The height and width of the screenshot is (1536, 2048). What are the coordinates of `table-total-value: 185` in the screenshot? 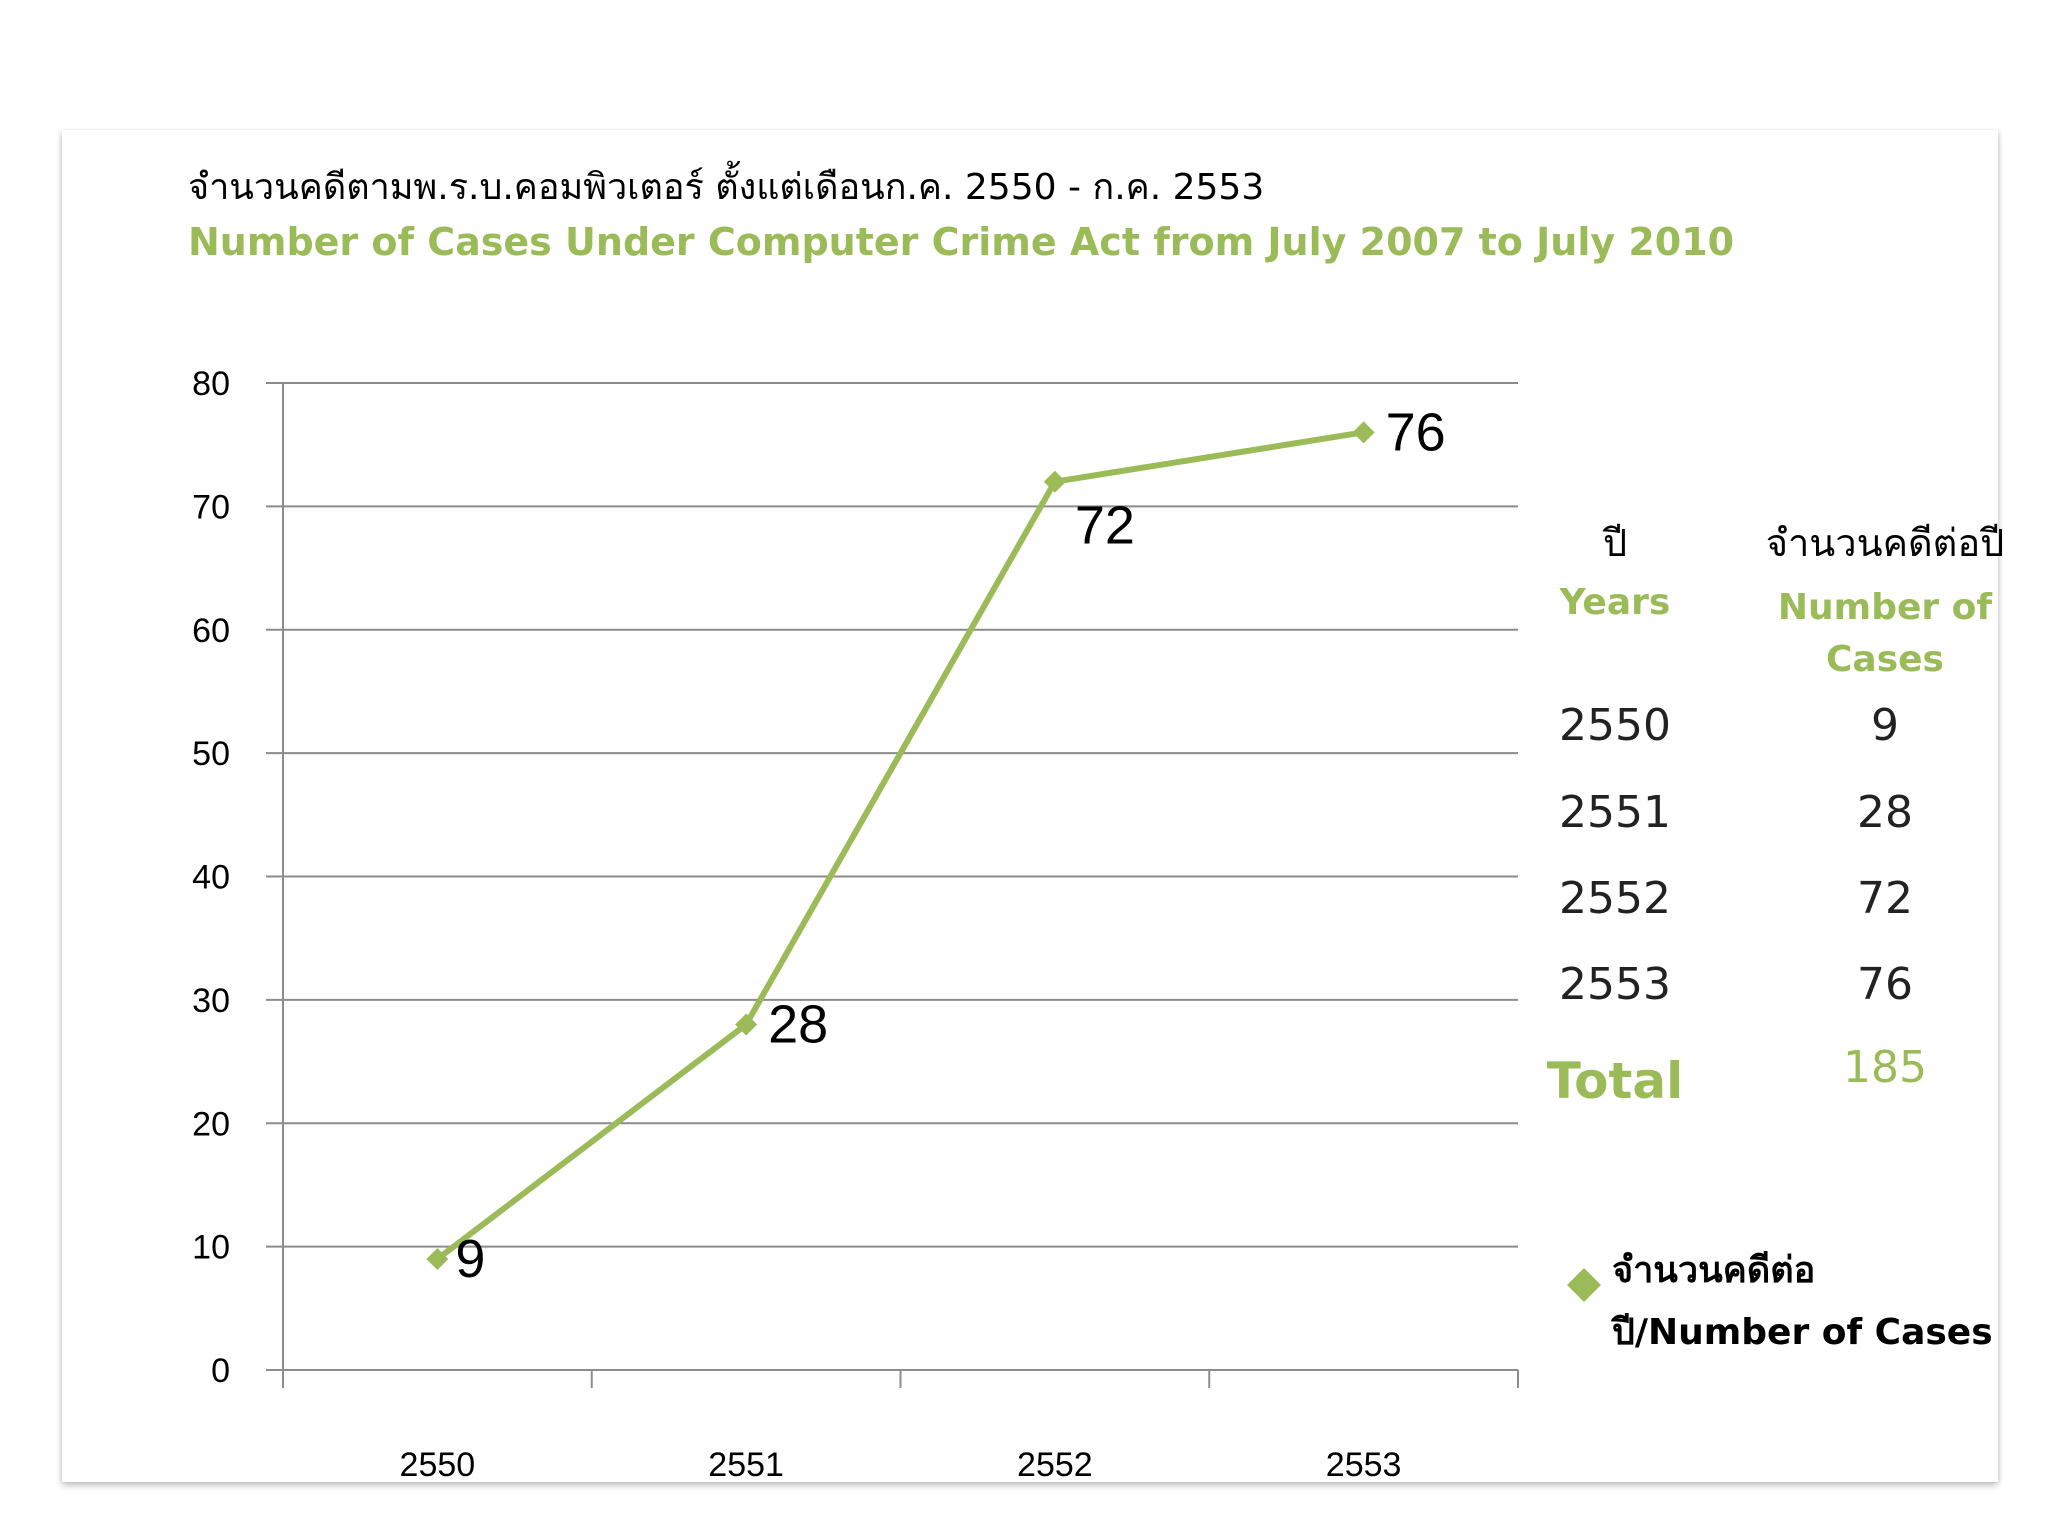 It's located at (1885, 1067).